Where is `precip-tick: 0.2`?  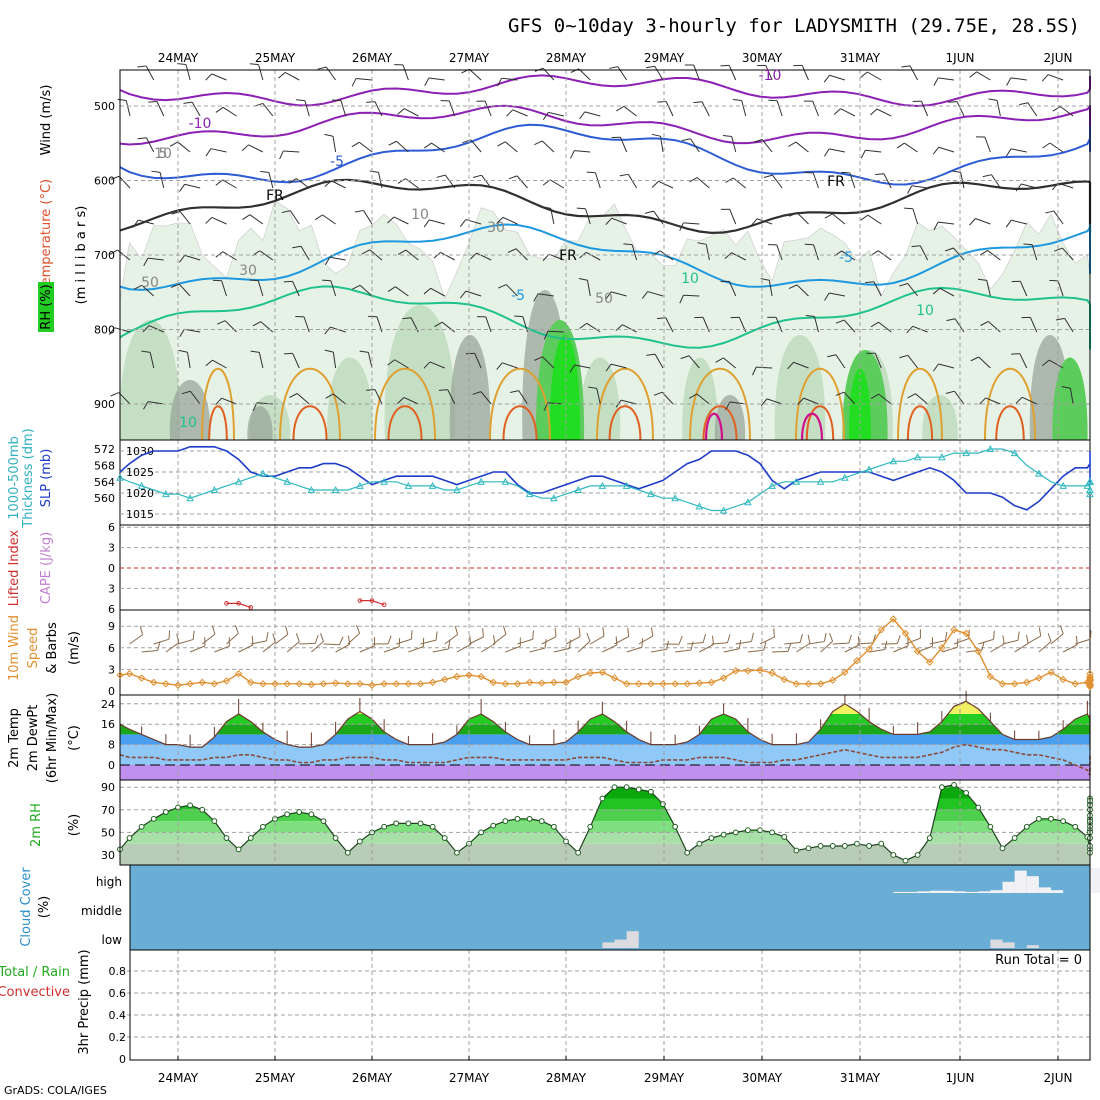 precip-tick: 0.2 is located at coordinates (118, 1037).